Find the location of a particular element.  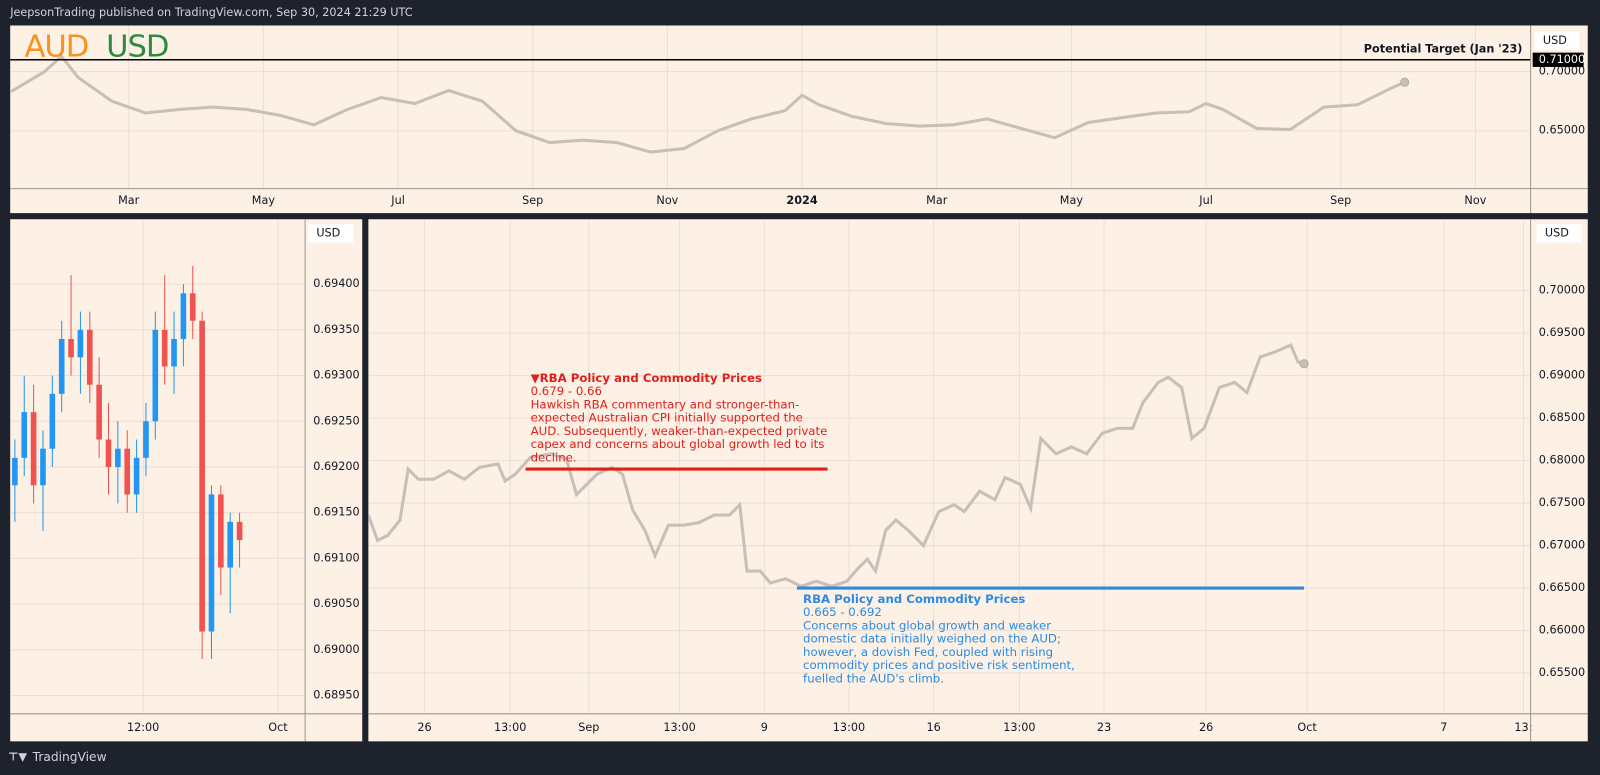

target-value: 0.71000 is located at coordinates (1562, 59).